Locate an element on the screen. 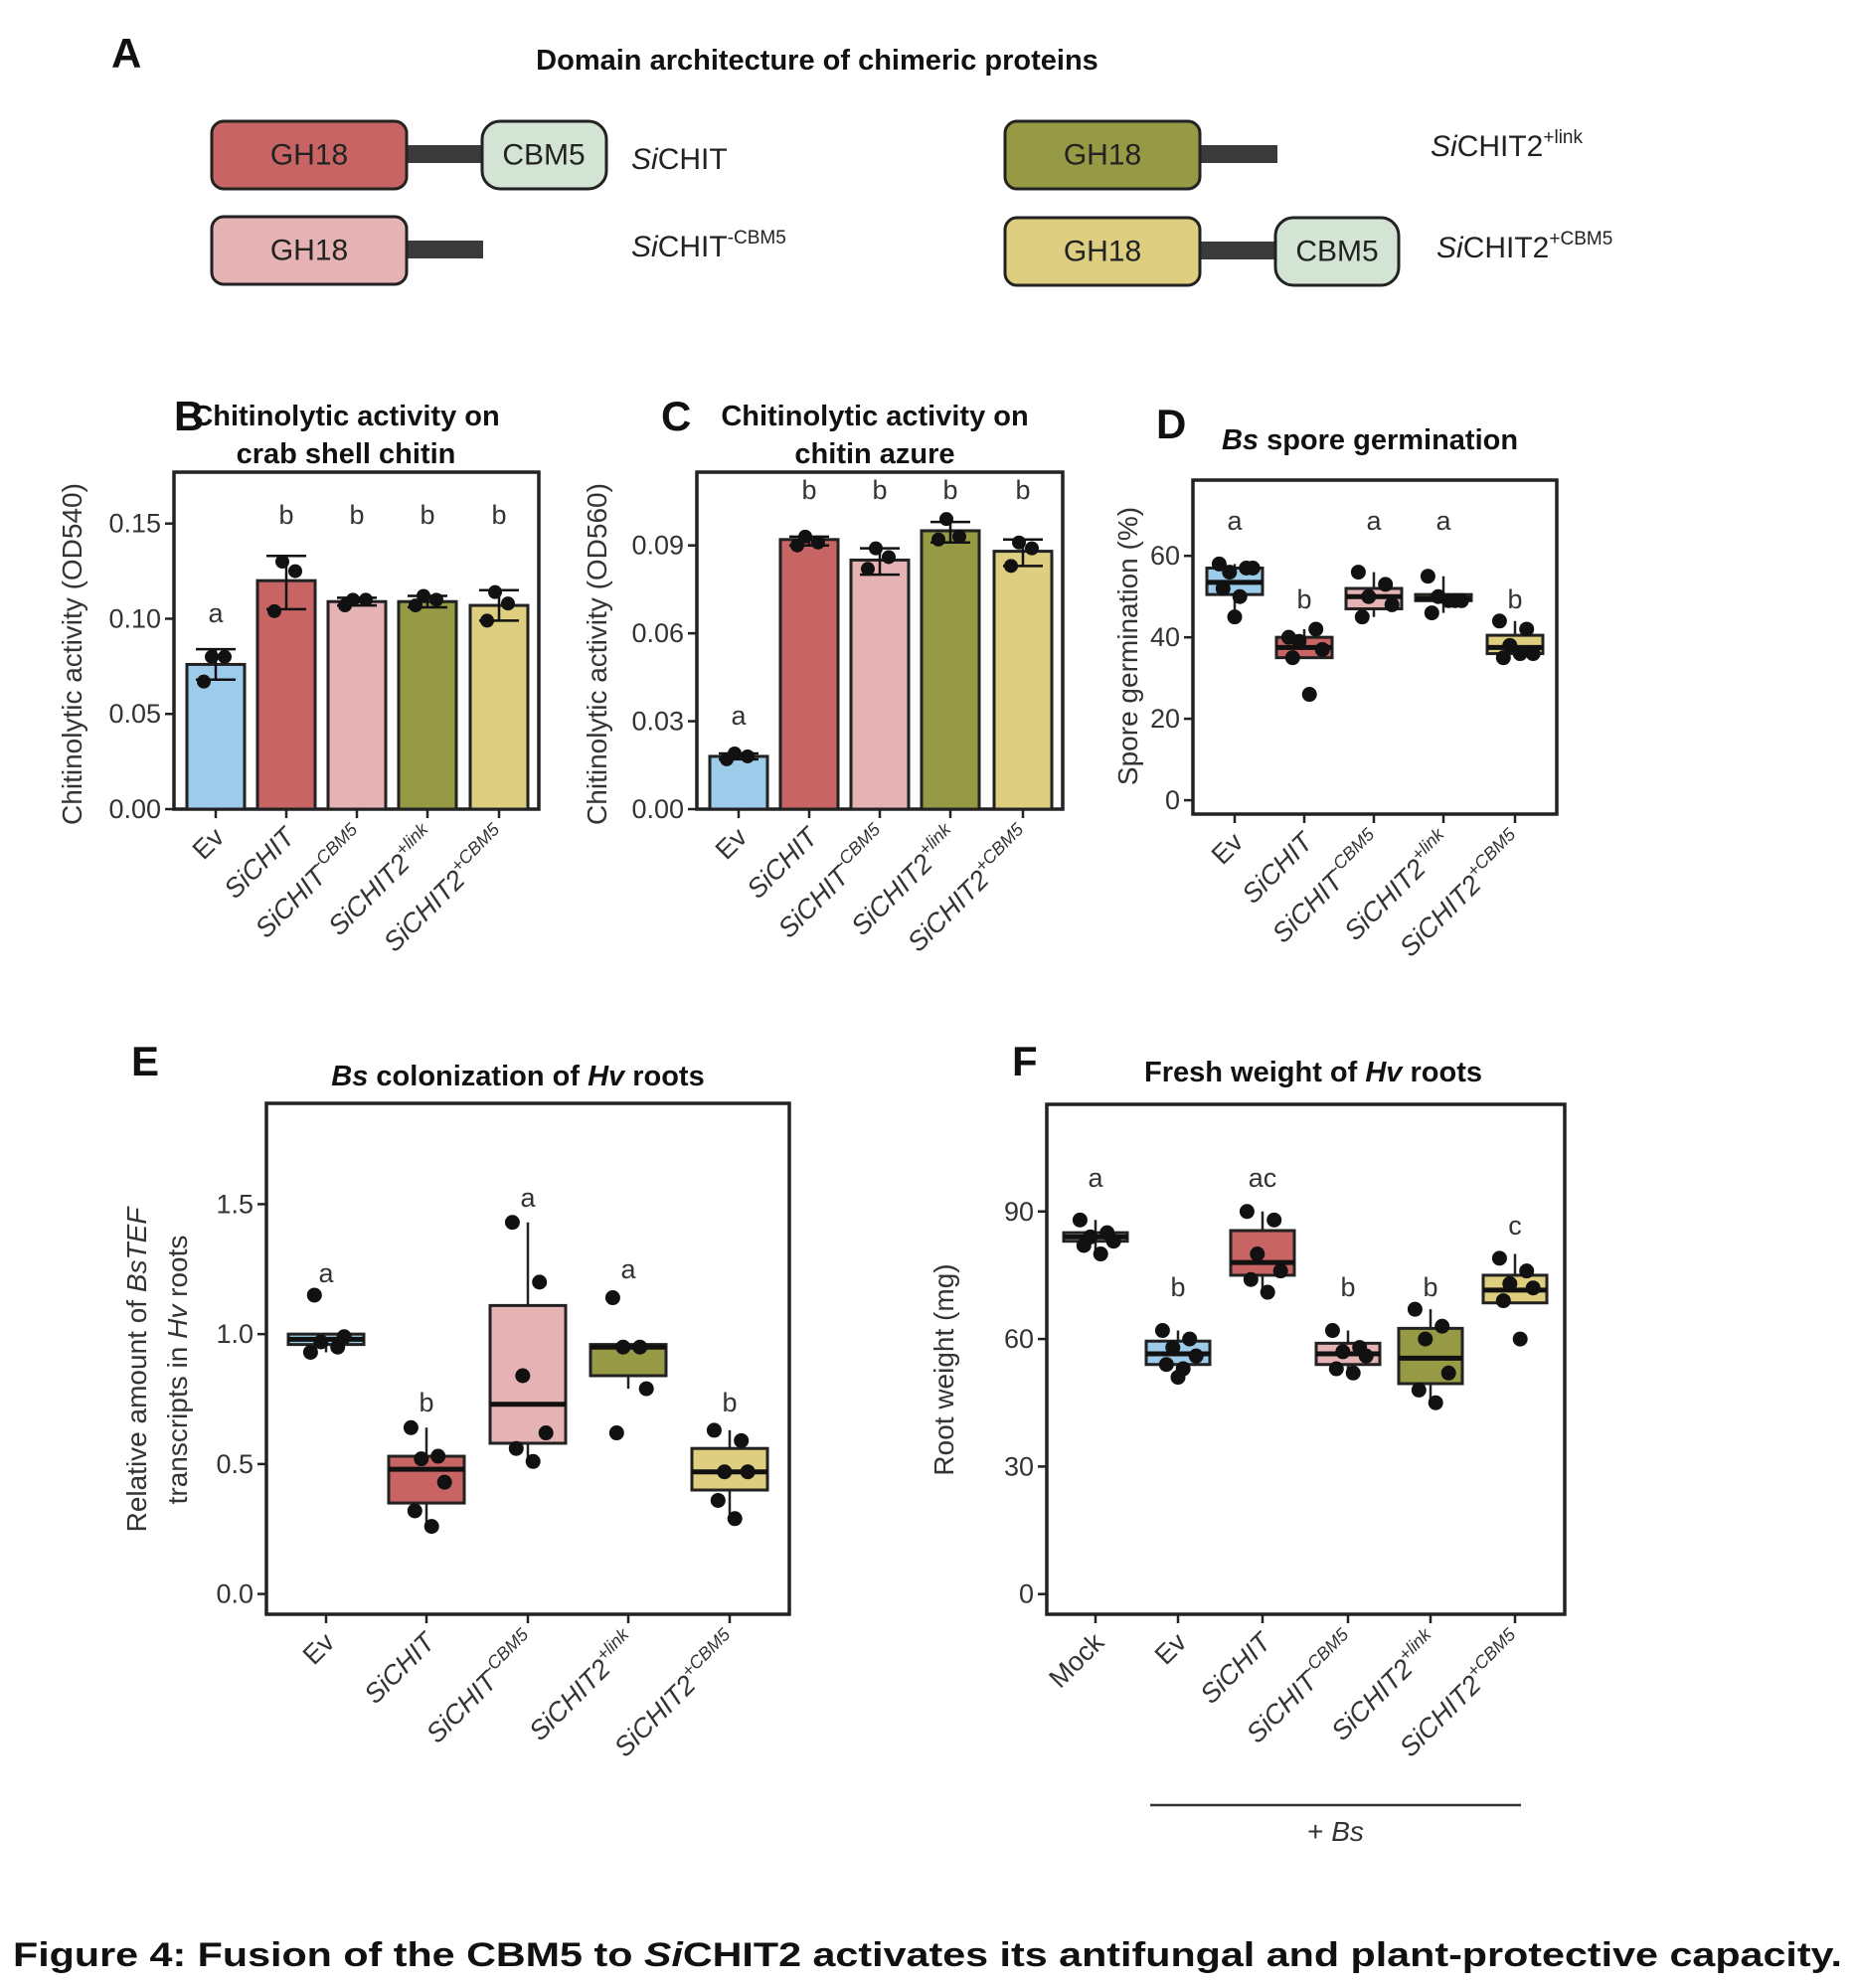  caption-italic: Si is located at coordinates (664, 1955).